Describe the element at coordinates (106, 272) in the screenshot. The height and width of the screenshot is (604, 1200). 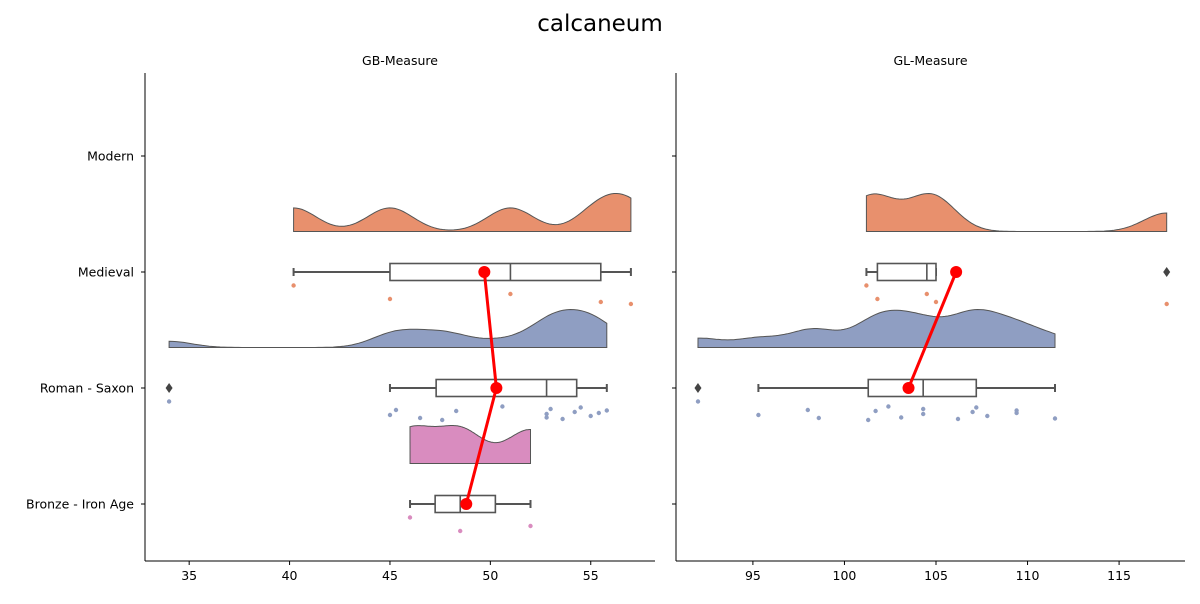
I see `y-tick-label: Medieval` at that location.